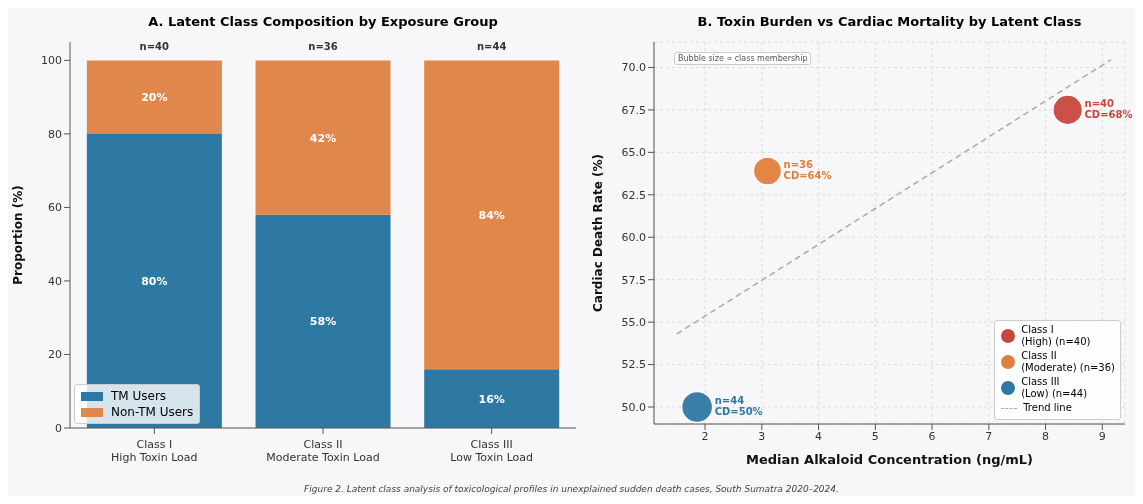  I want to click on x-tick-label: 7, so click(989, 436).